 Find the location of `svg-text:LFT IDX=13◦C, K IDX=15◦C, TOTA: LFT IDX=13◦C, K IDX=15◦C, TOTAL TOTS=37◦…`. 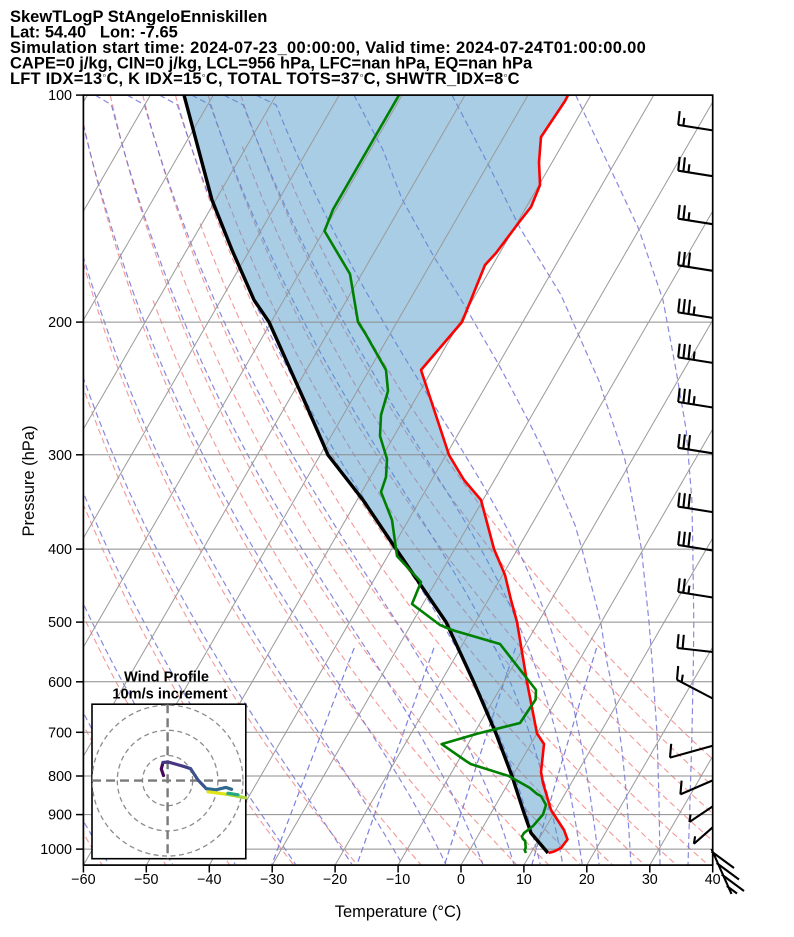

svg-text:LFT IDX=13◦C, K IDX=15◦C, TOTA: LFT IDX=13◦C, K IDX=15◦C, TOTAL TOTS=37◦… is located at coordinates (265, 79).